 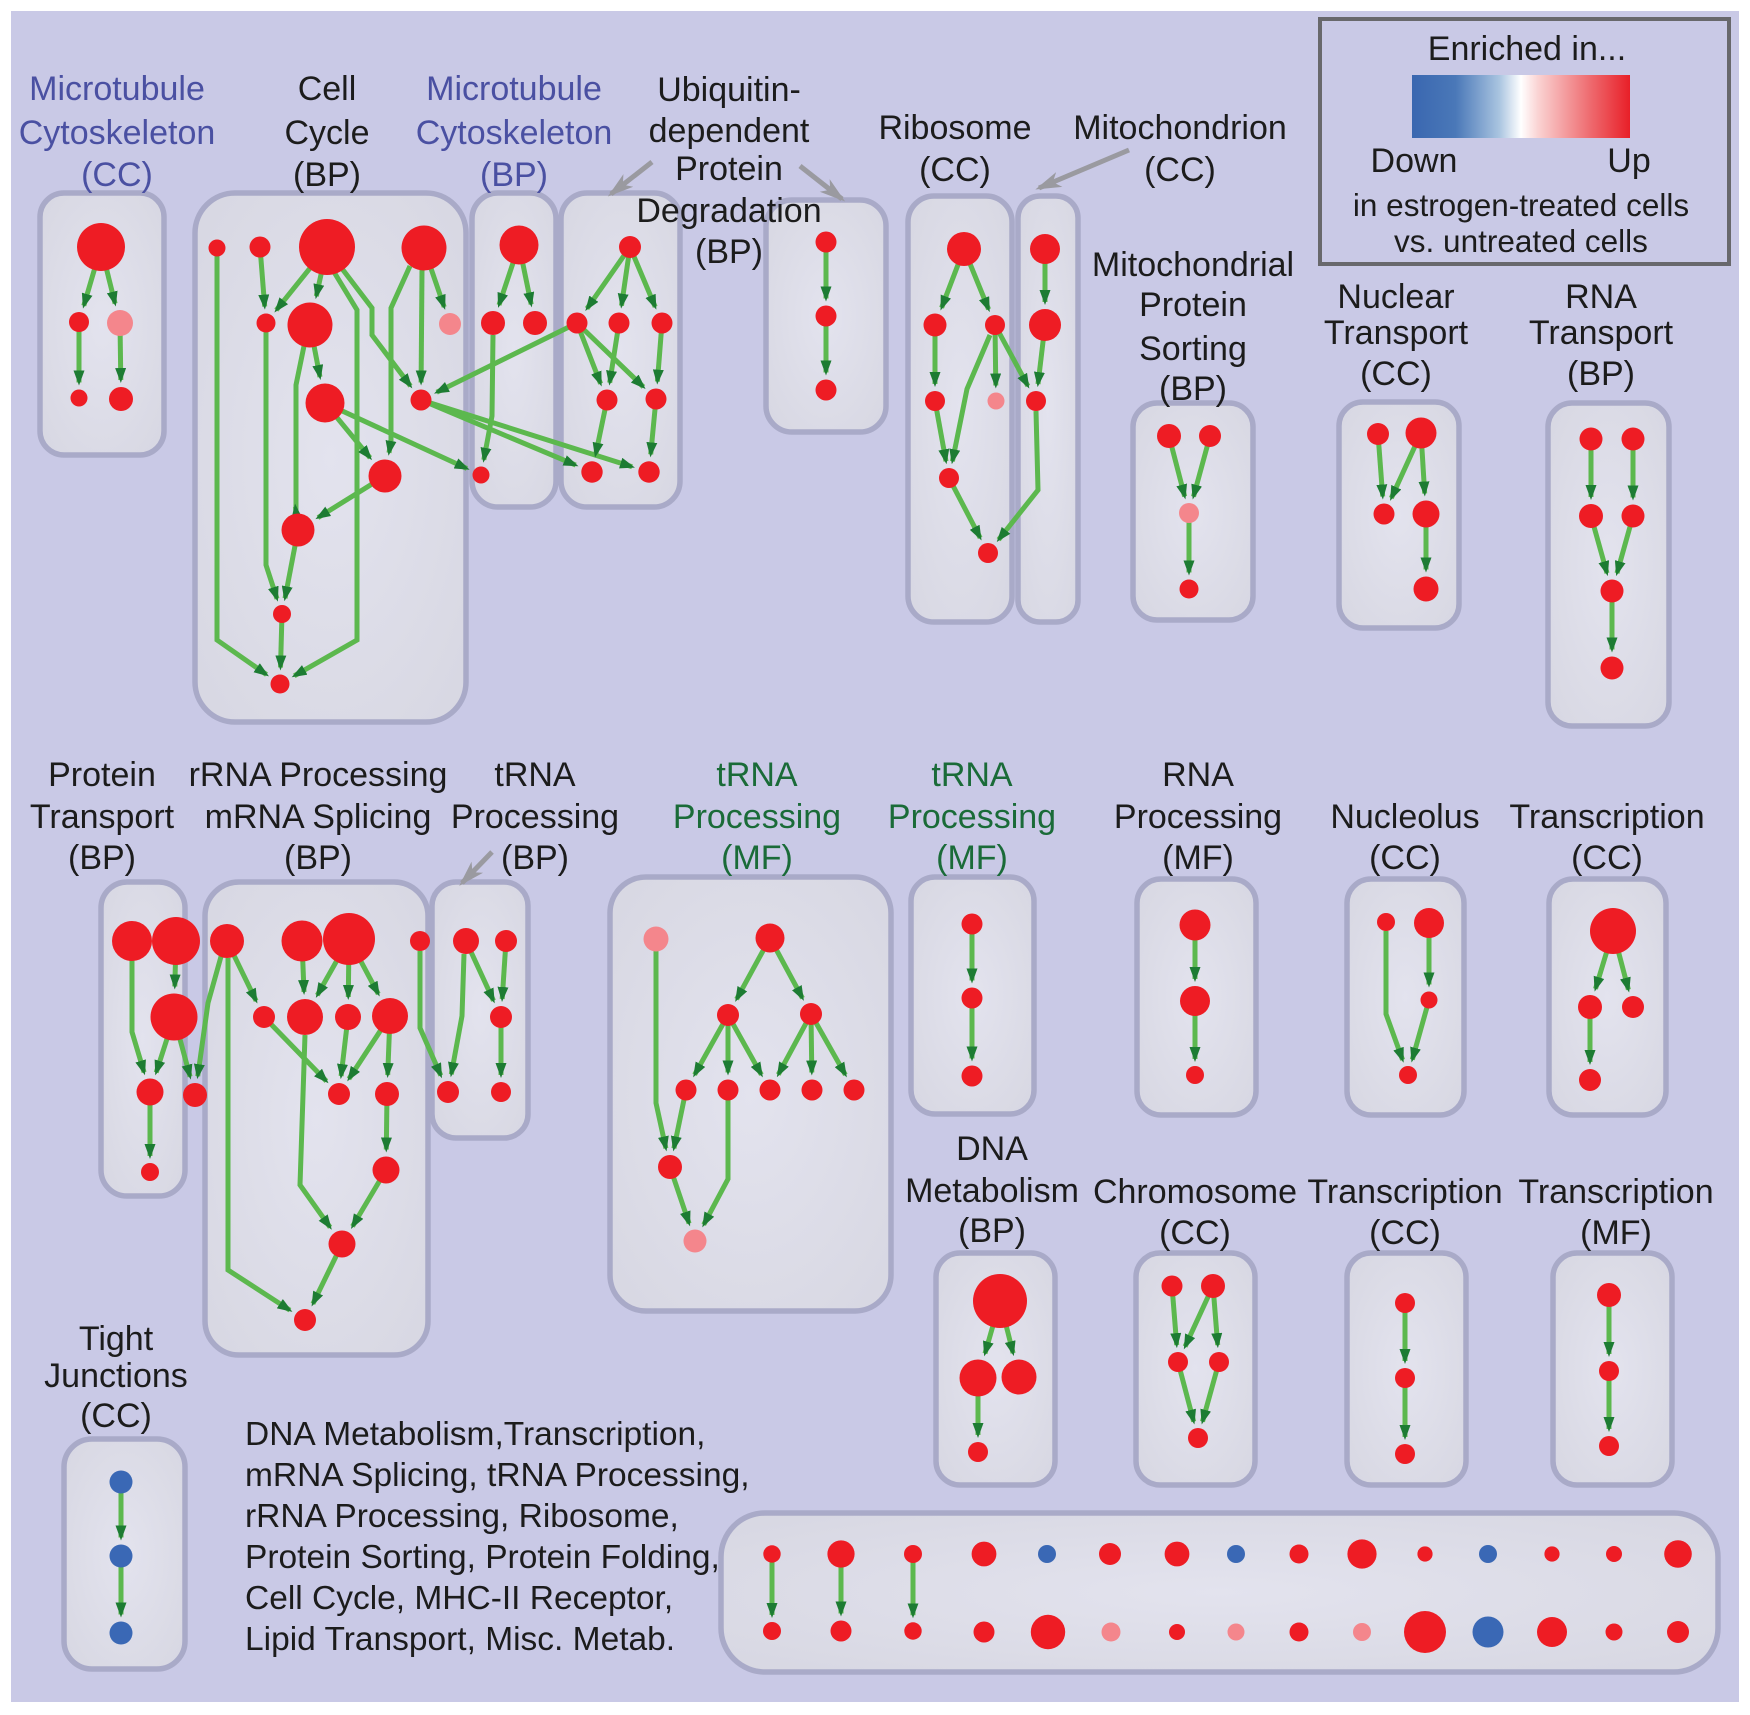 I want to click on svg-text: Cell Cycle, MHC-II Receptor,, so click(x=459, y=1598).